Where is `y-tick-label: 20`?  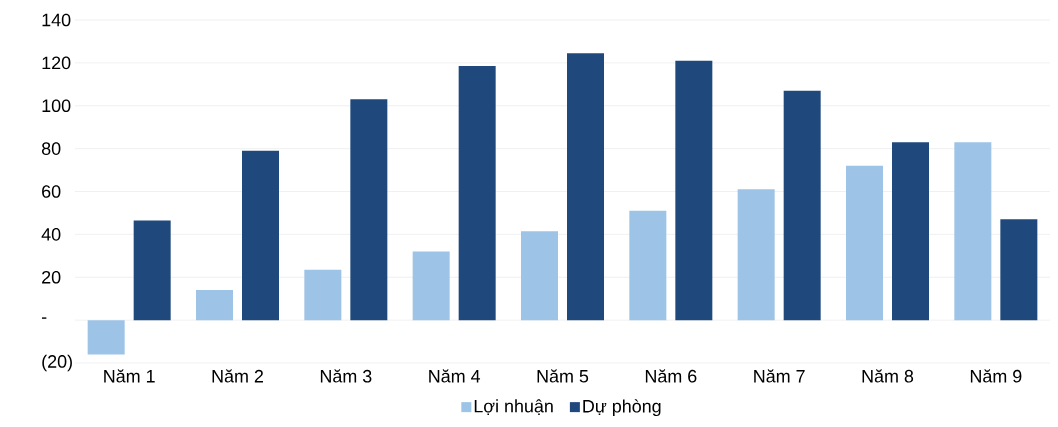
y-tick-label: 20 is located at coordinates (51, 277).